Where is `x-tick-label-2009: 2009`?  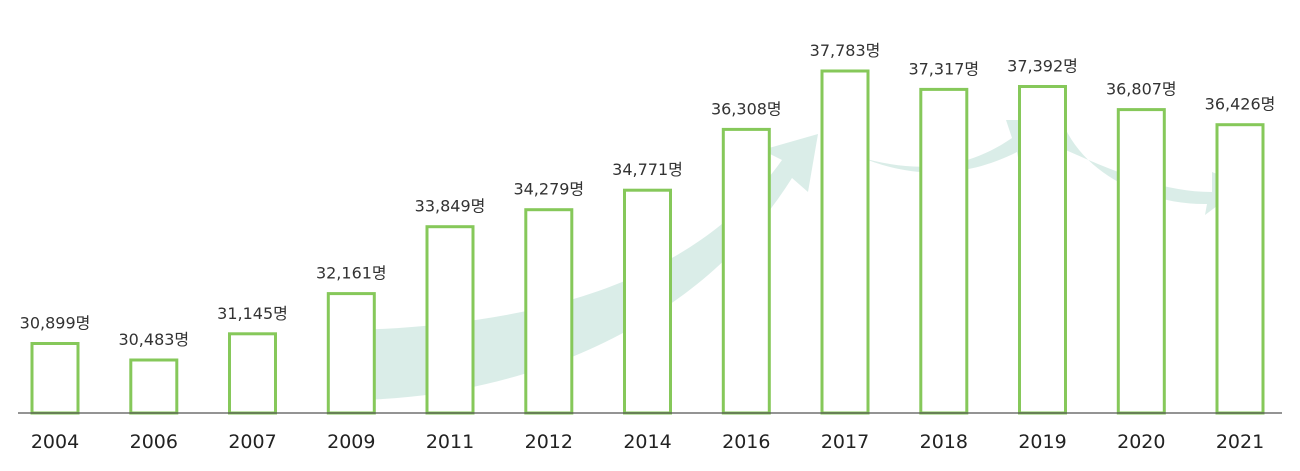 x-tick-label-2009: 2009 is located at coordinates (351, 442).